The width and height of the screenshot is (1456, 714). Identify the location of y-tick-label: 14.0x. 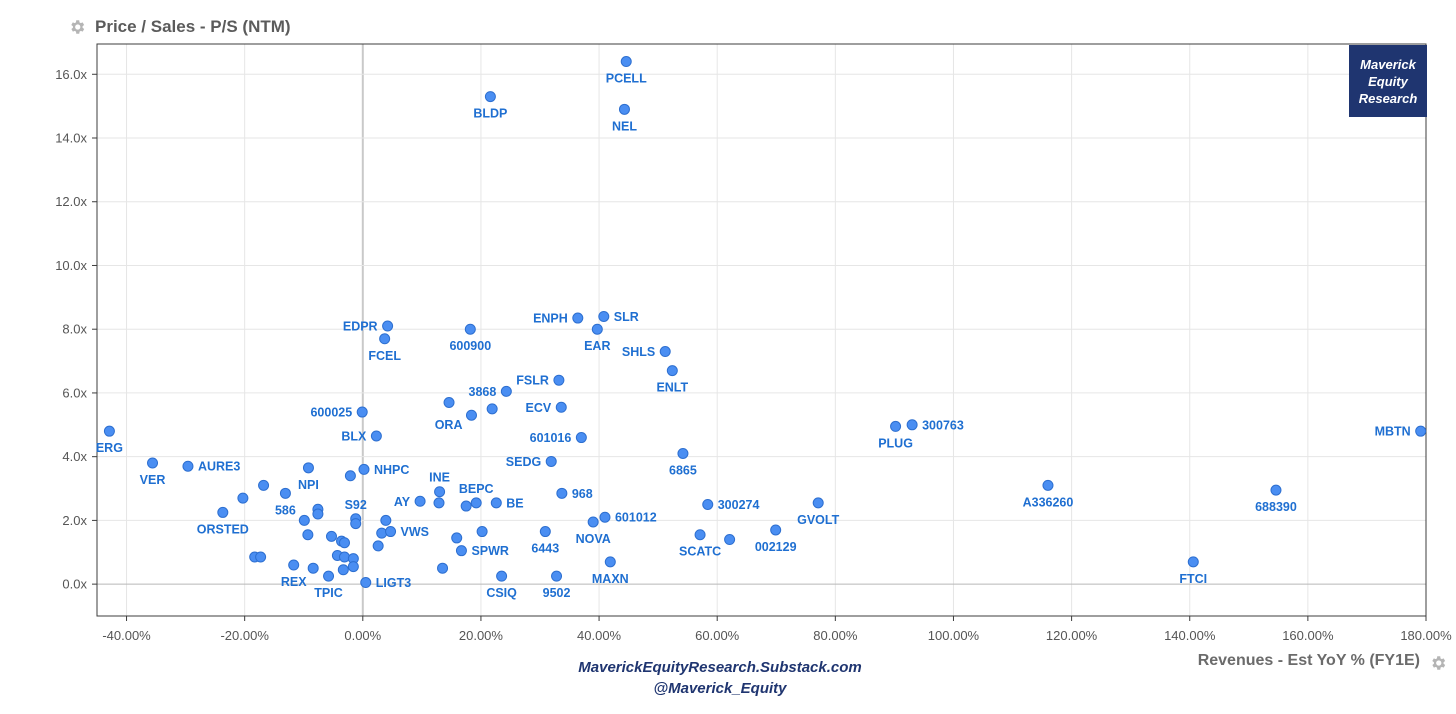
(71, 138).